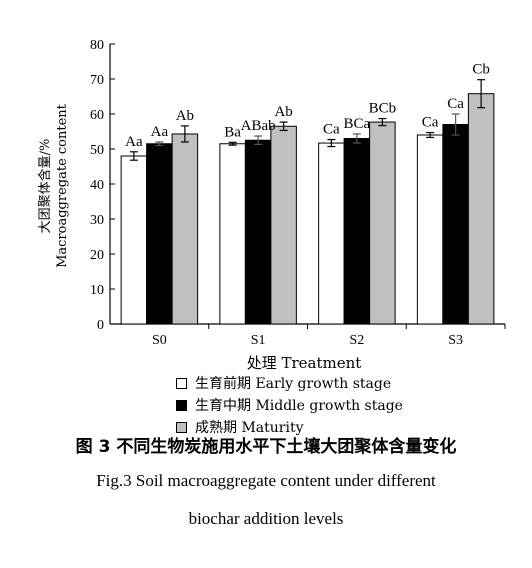  Describe the element at coordinates (455, 340) in the screenshot. I see `x-tick-label: S3` at that location.